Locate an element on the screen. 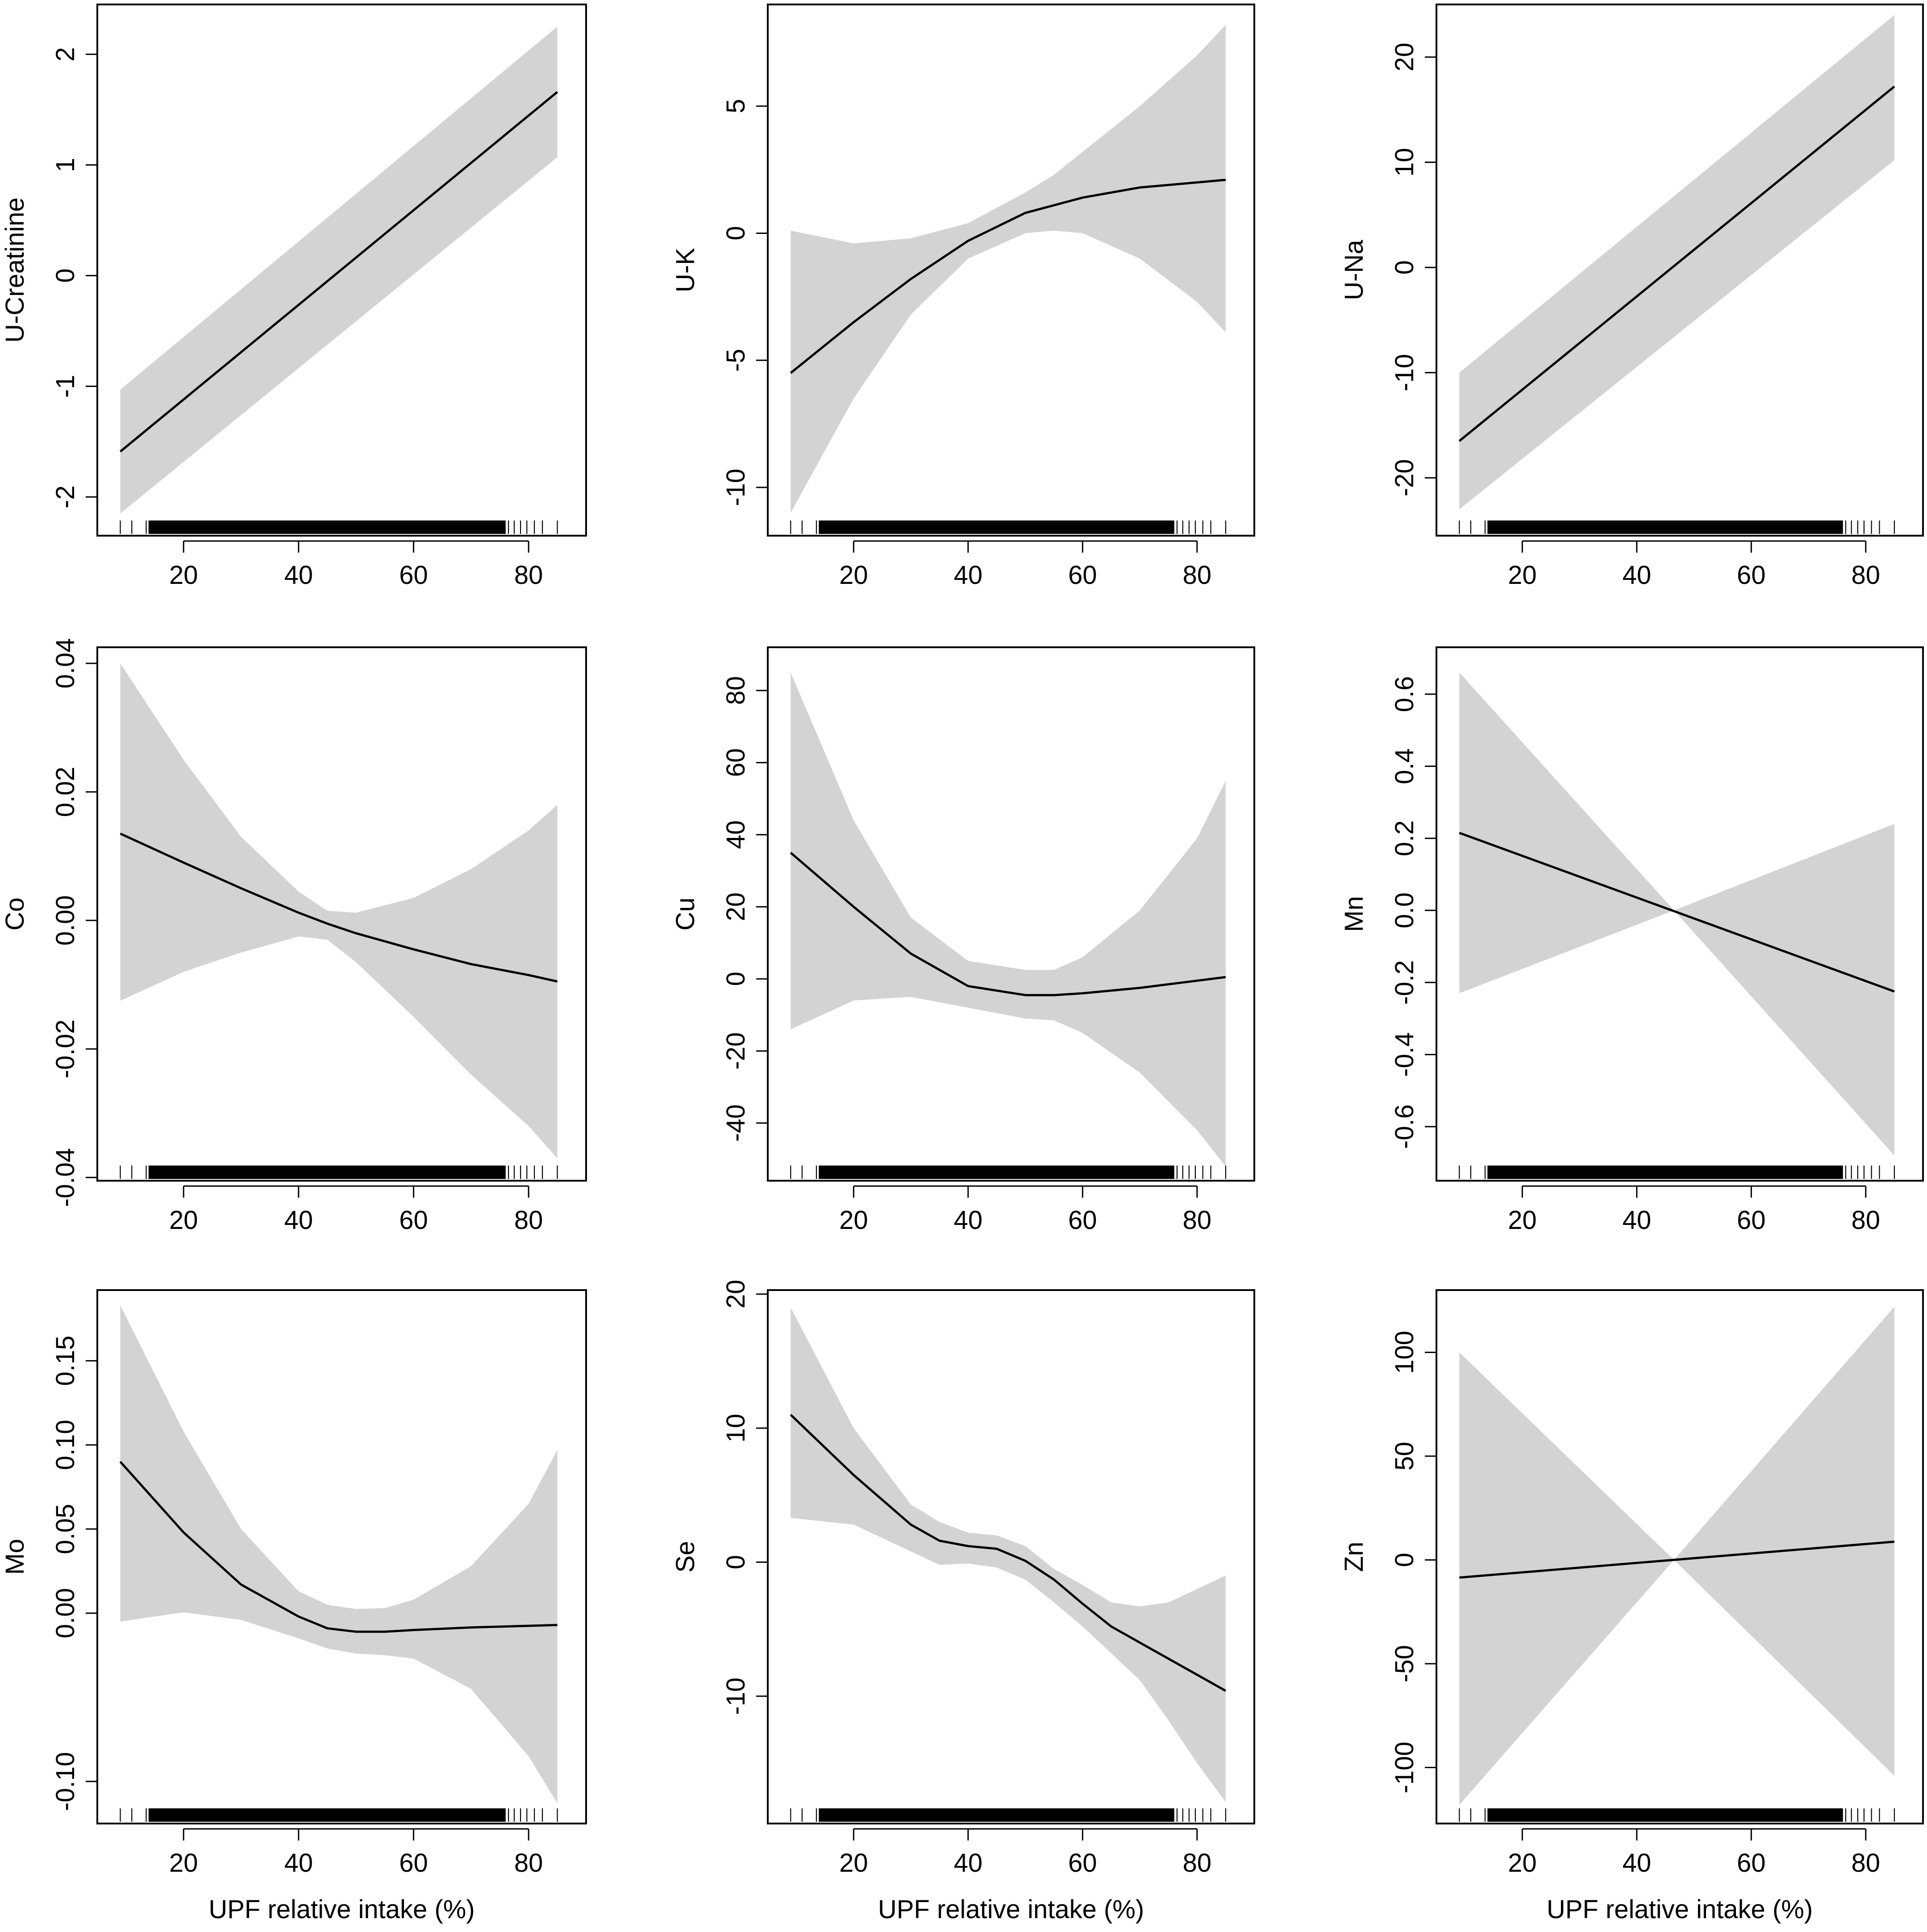 This screenshot has height=1932, width=1927. panel-mn: 20 40 60 80 -0.6 -0.4 -0.2 0.0 0.2 0.4 0.6 Mn is located at coordinates (1632, 940).